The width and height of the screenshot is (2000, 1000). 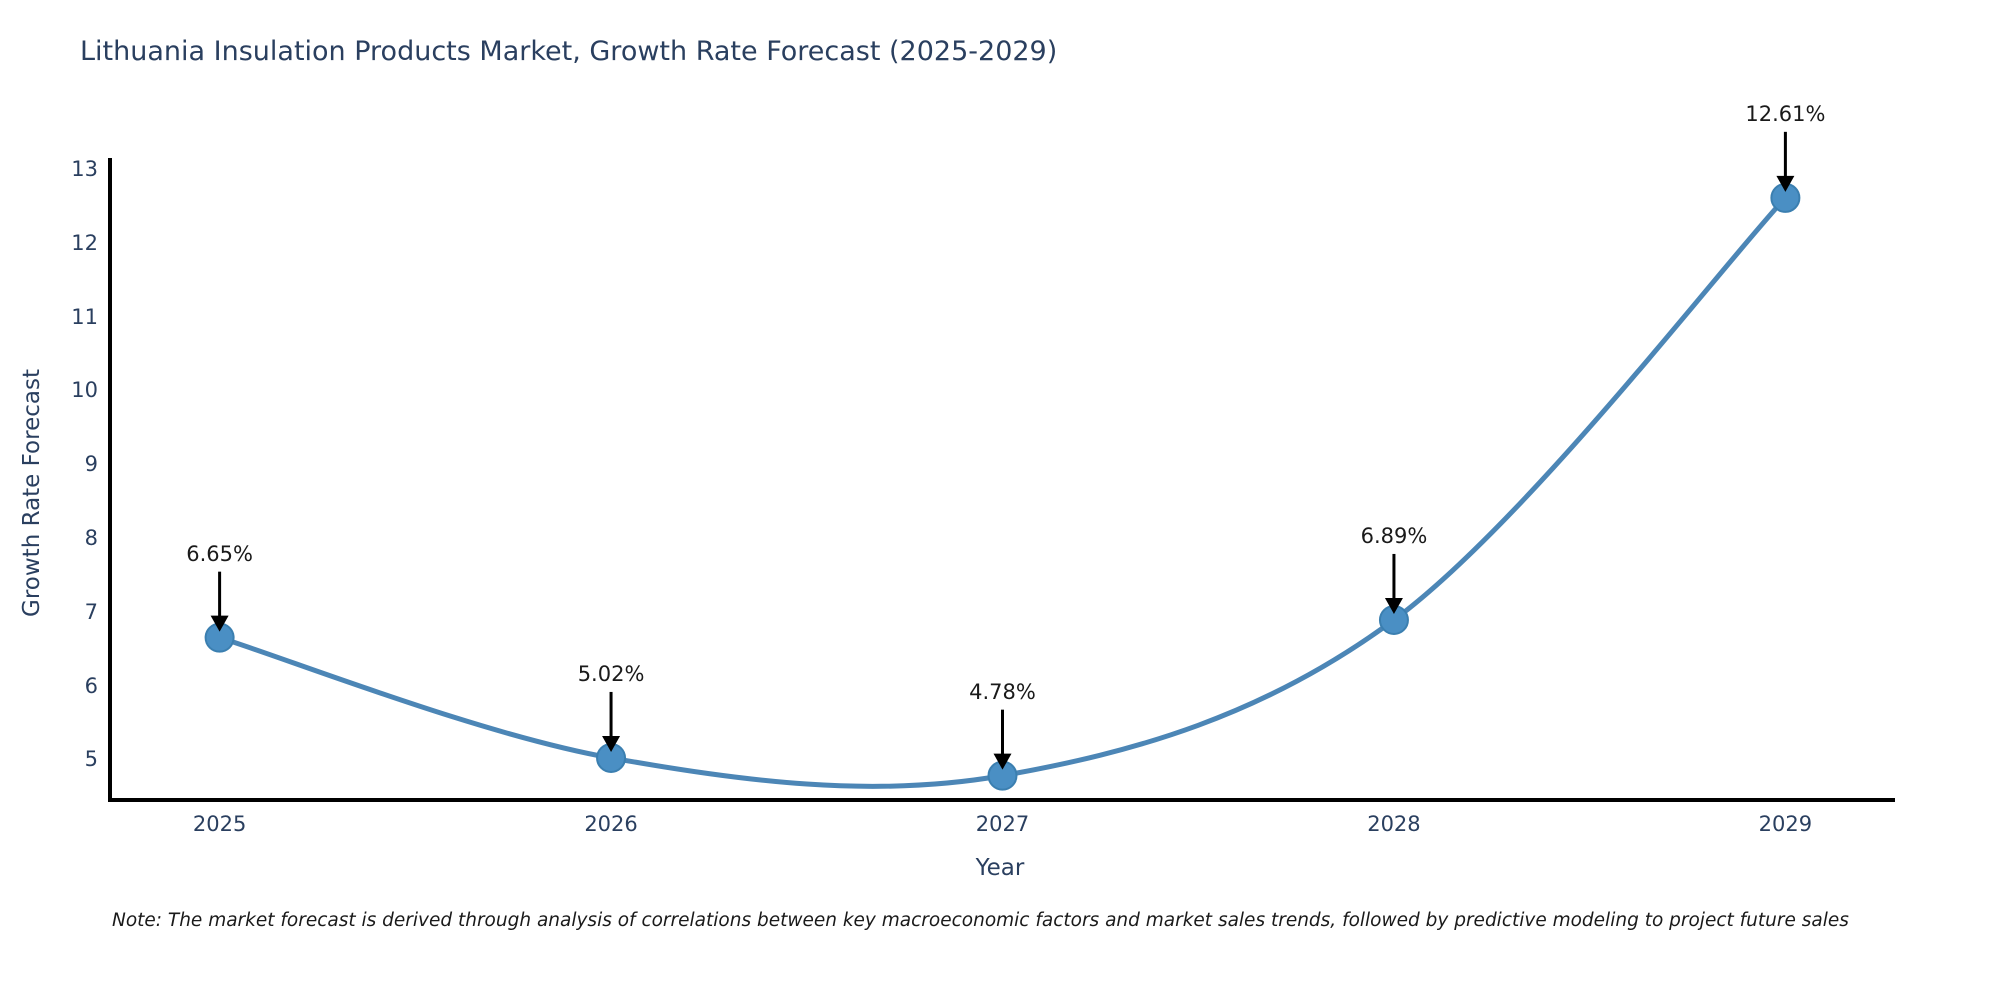 I want to click on y-tick-label: 9, so click(x=91, y=464).